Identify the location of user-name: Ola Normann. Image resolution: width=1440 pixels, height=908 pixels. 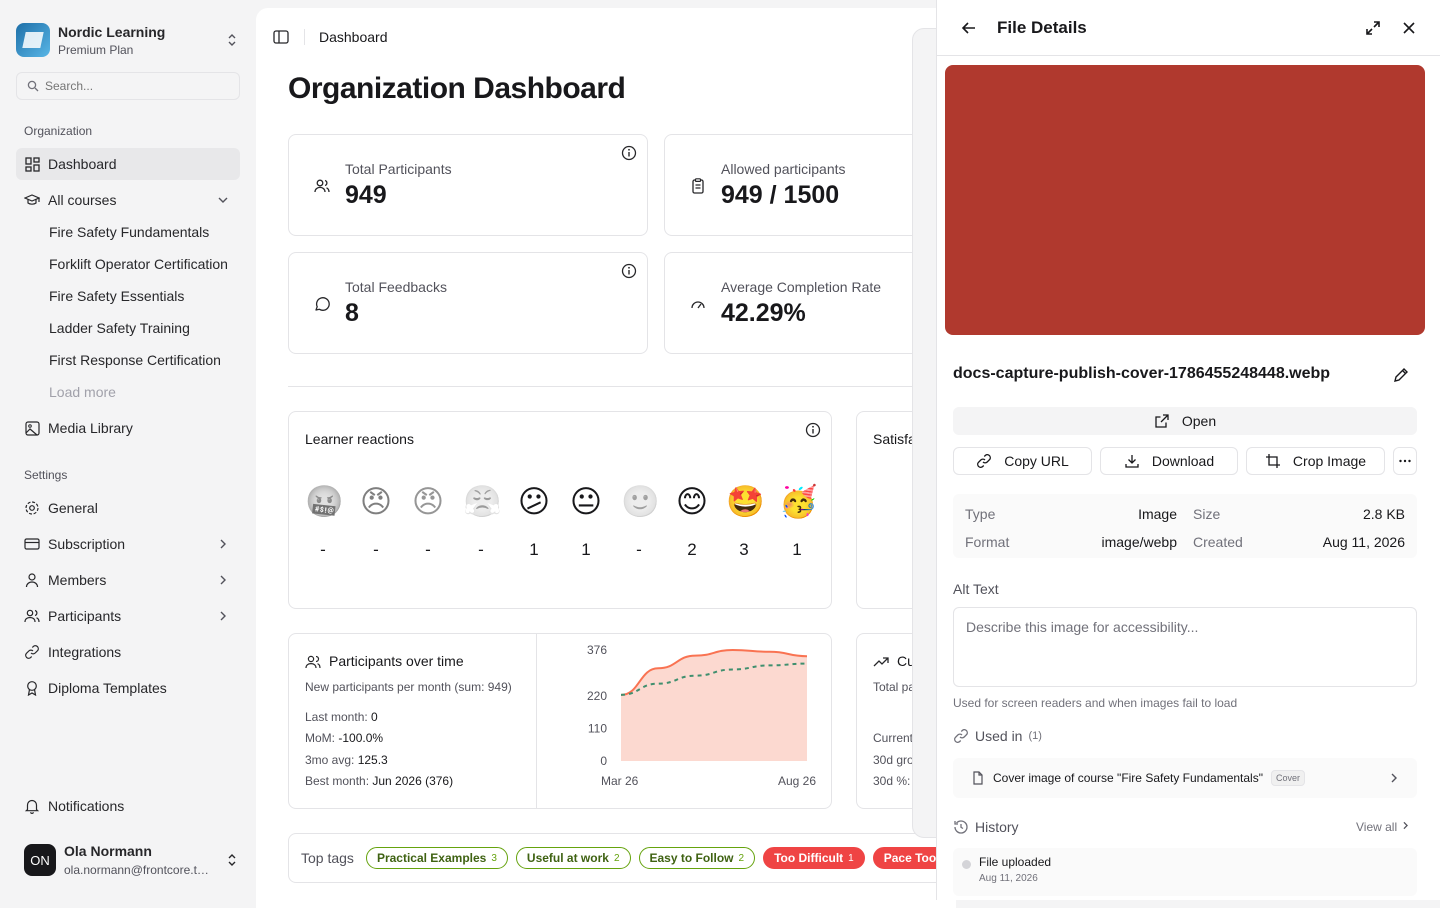
(108, 851).